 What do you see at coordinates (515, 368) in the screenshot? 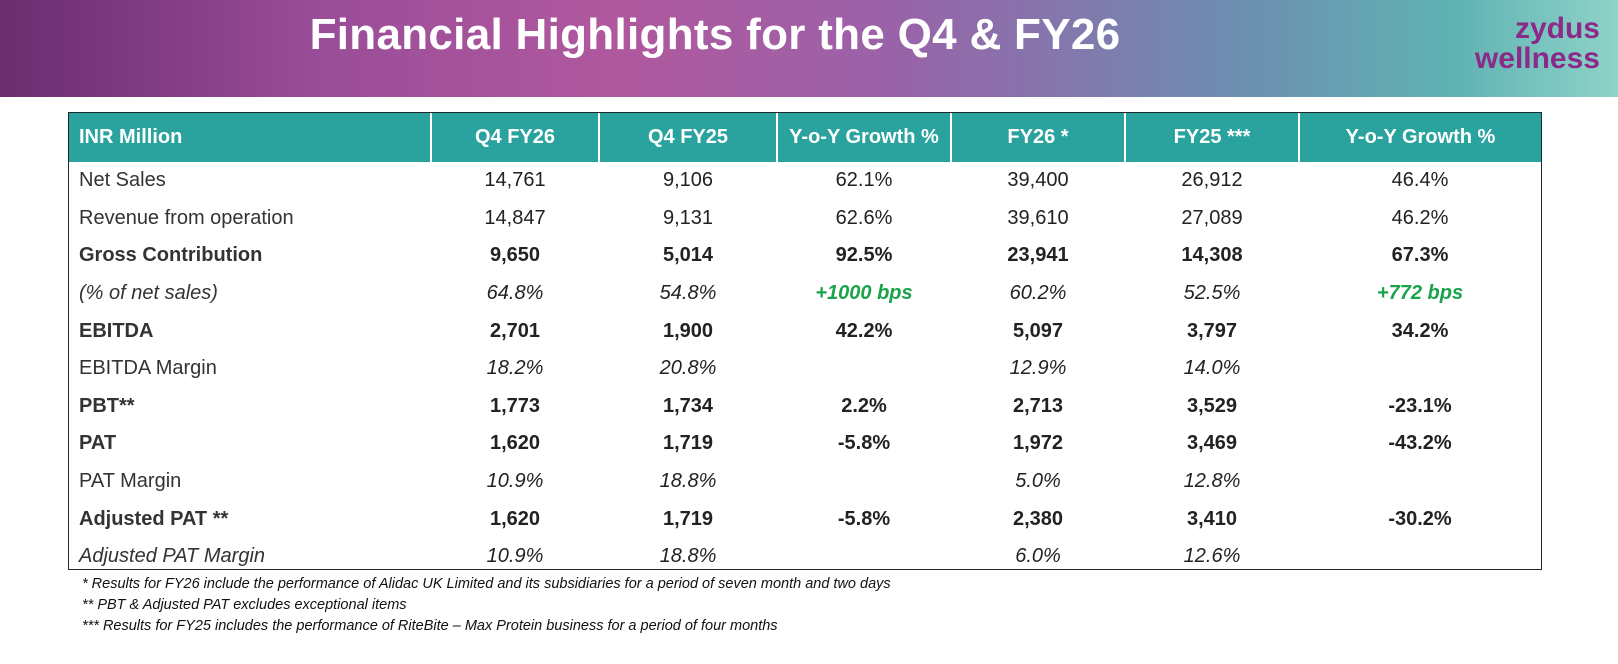
I see `table-cell: 18.2%` at bounding box center [515, 368].